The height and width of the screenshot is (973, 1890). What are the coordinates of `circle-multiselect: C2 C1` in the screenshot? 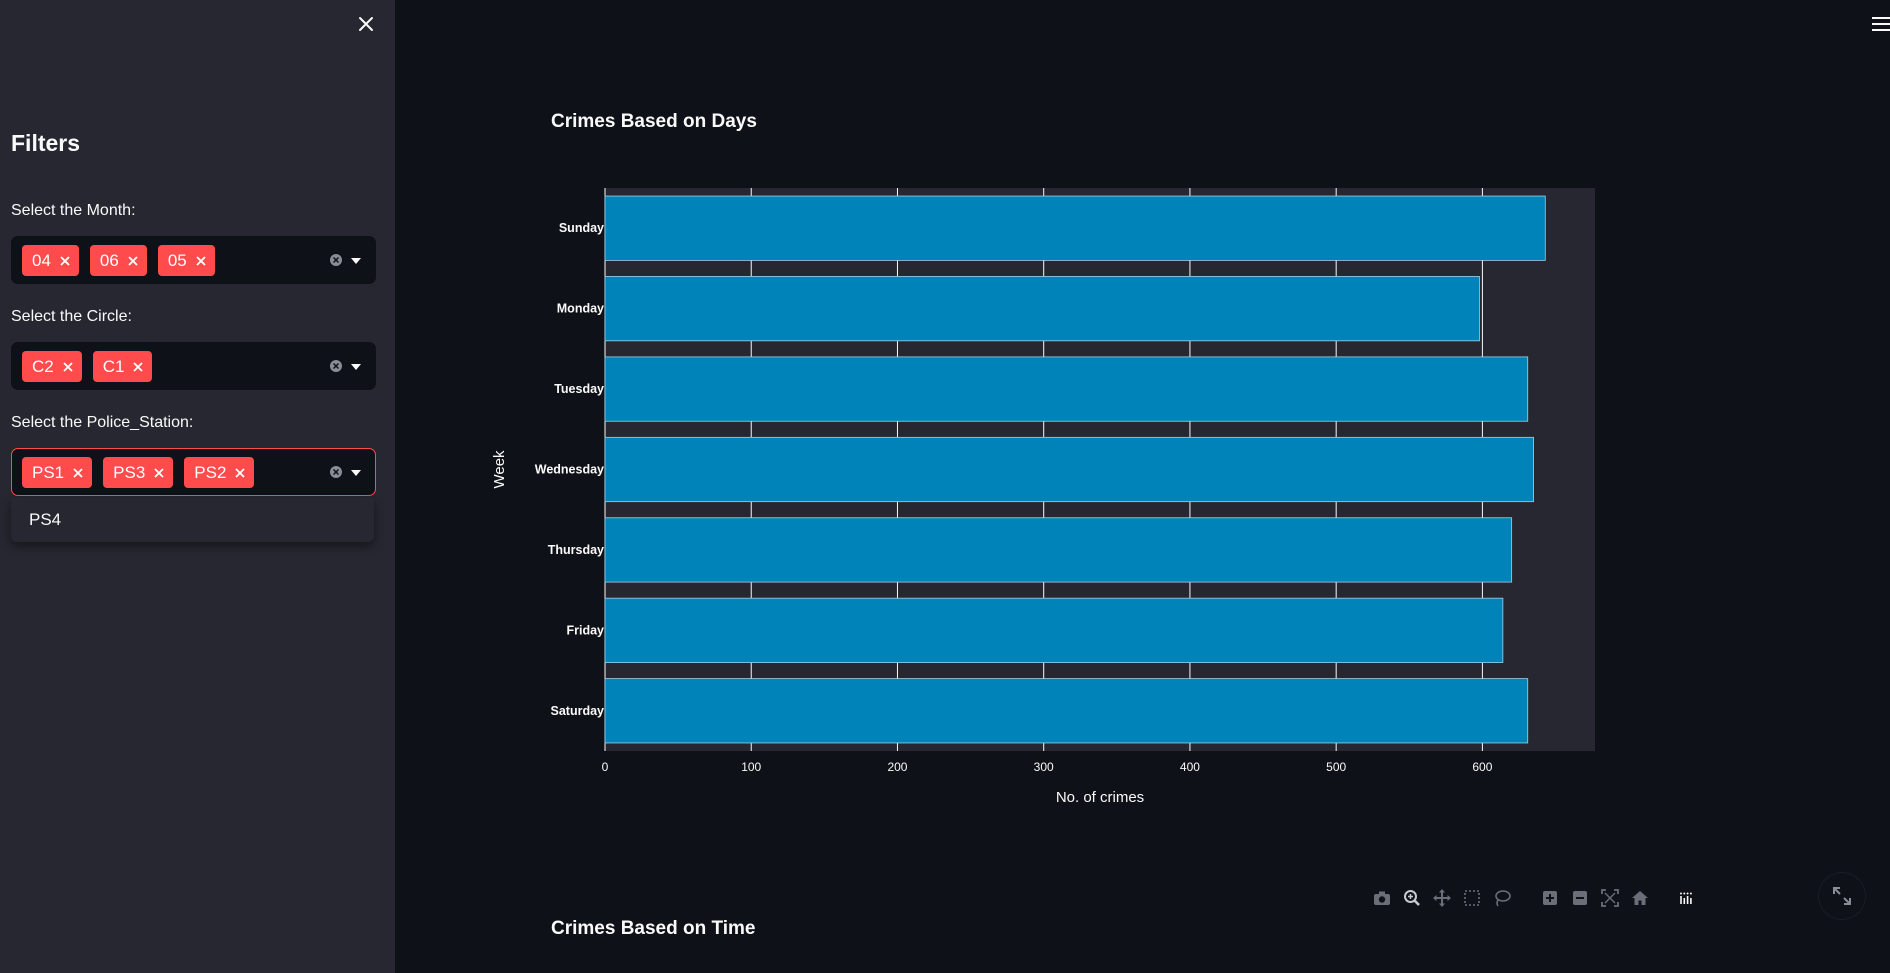 It's located at (193, 366).